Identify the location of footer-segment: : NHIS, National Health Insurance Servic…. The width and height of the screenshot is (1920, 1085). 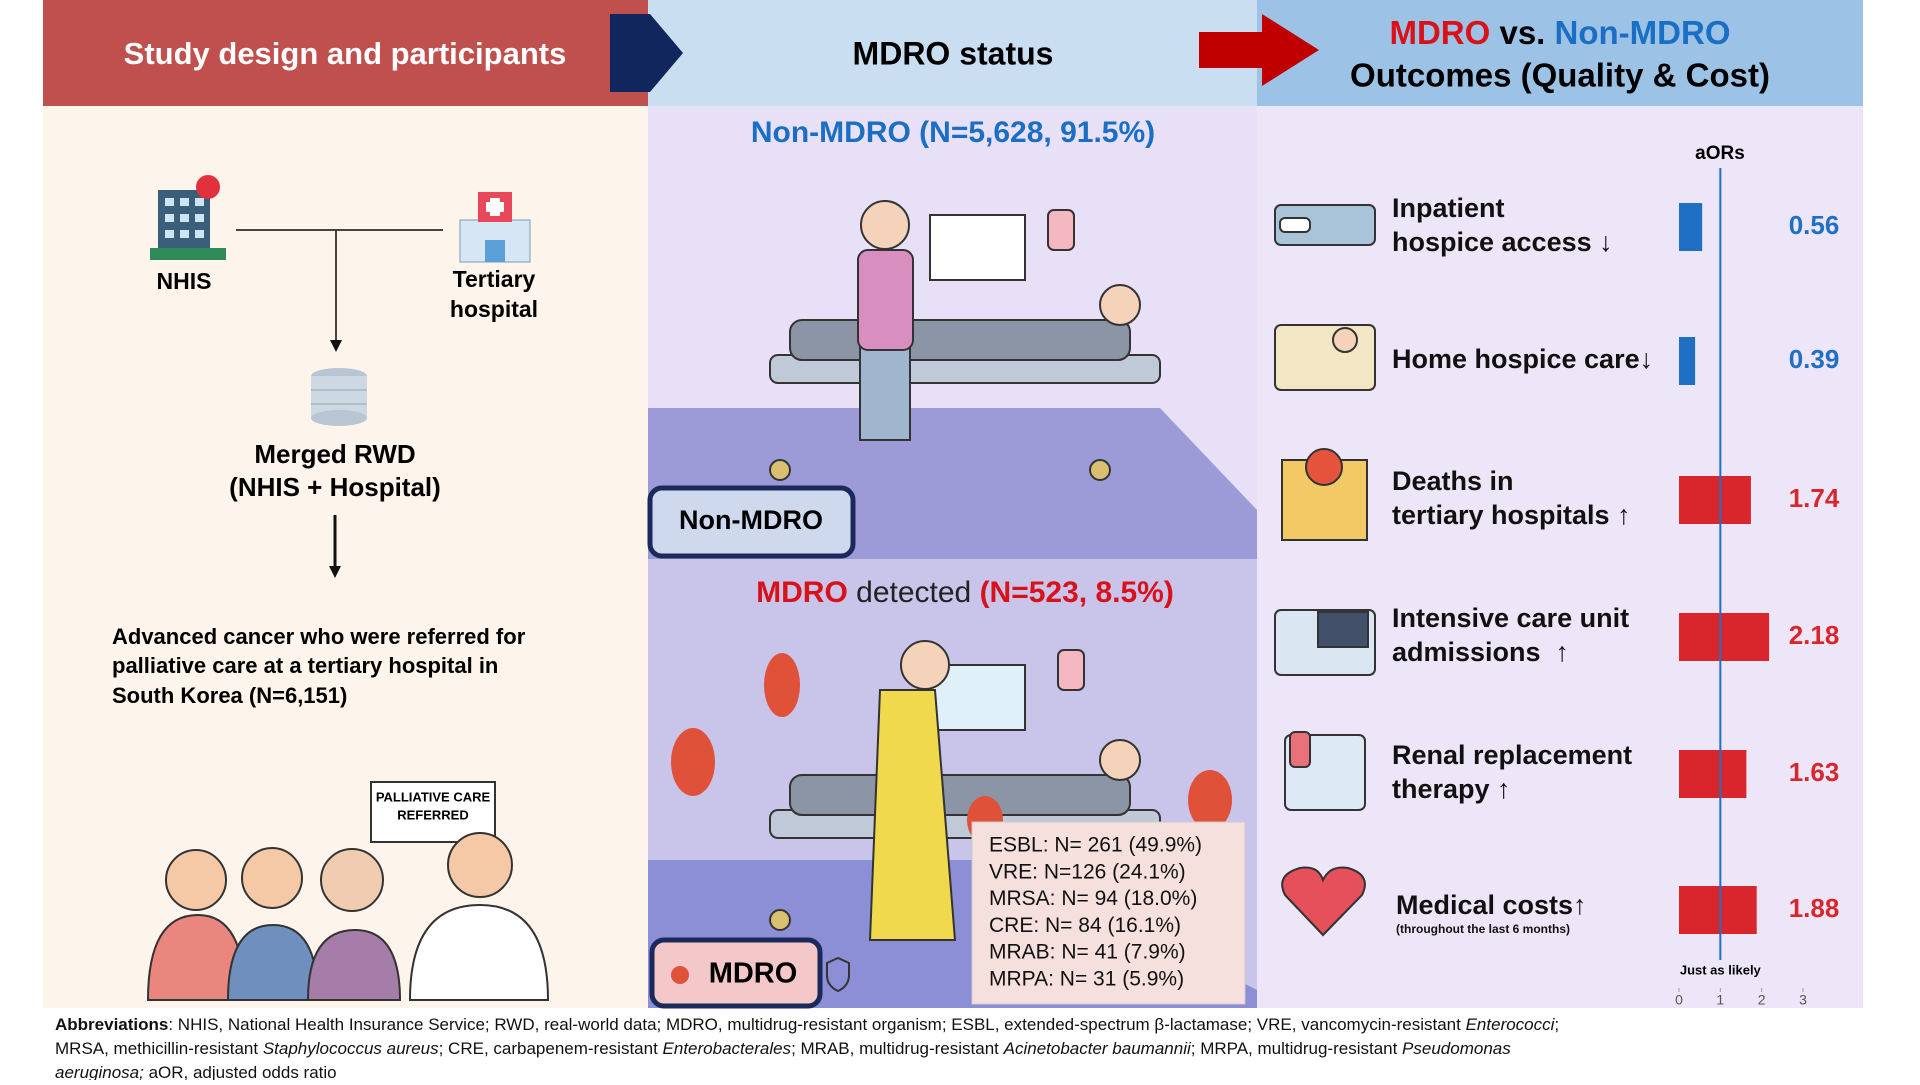
(816, 1024).